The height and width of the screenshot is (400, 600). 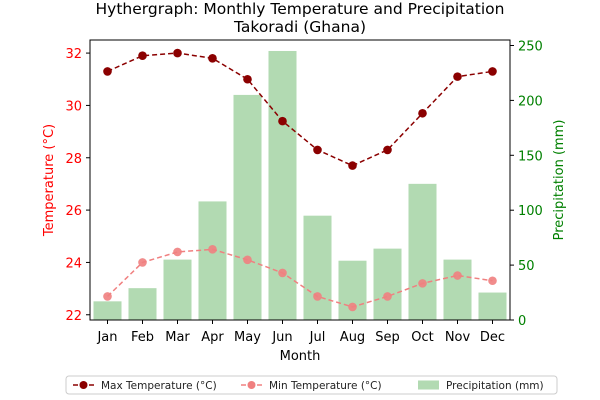 I want to click on max-temp-point-oct, so click(x=422, y=113).